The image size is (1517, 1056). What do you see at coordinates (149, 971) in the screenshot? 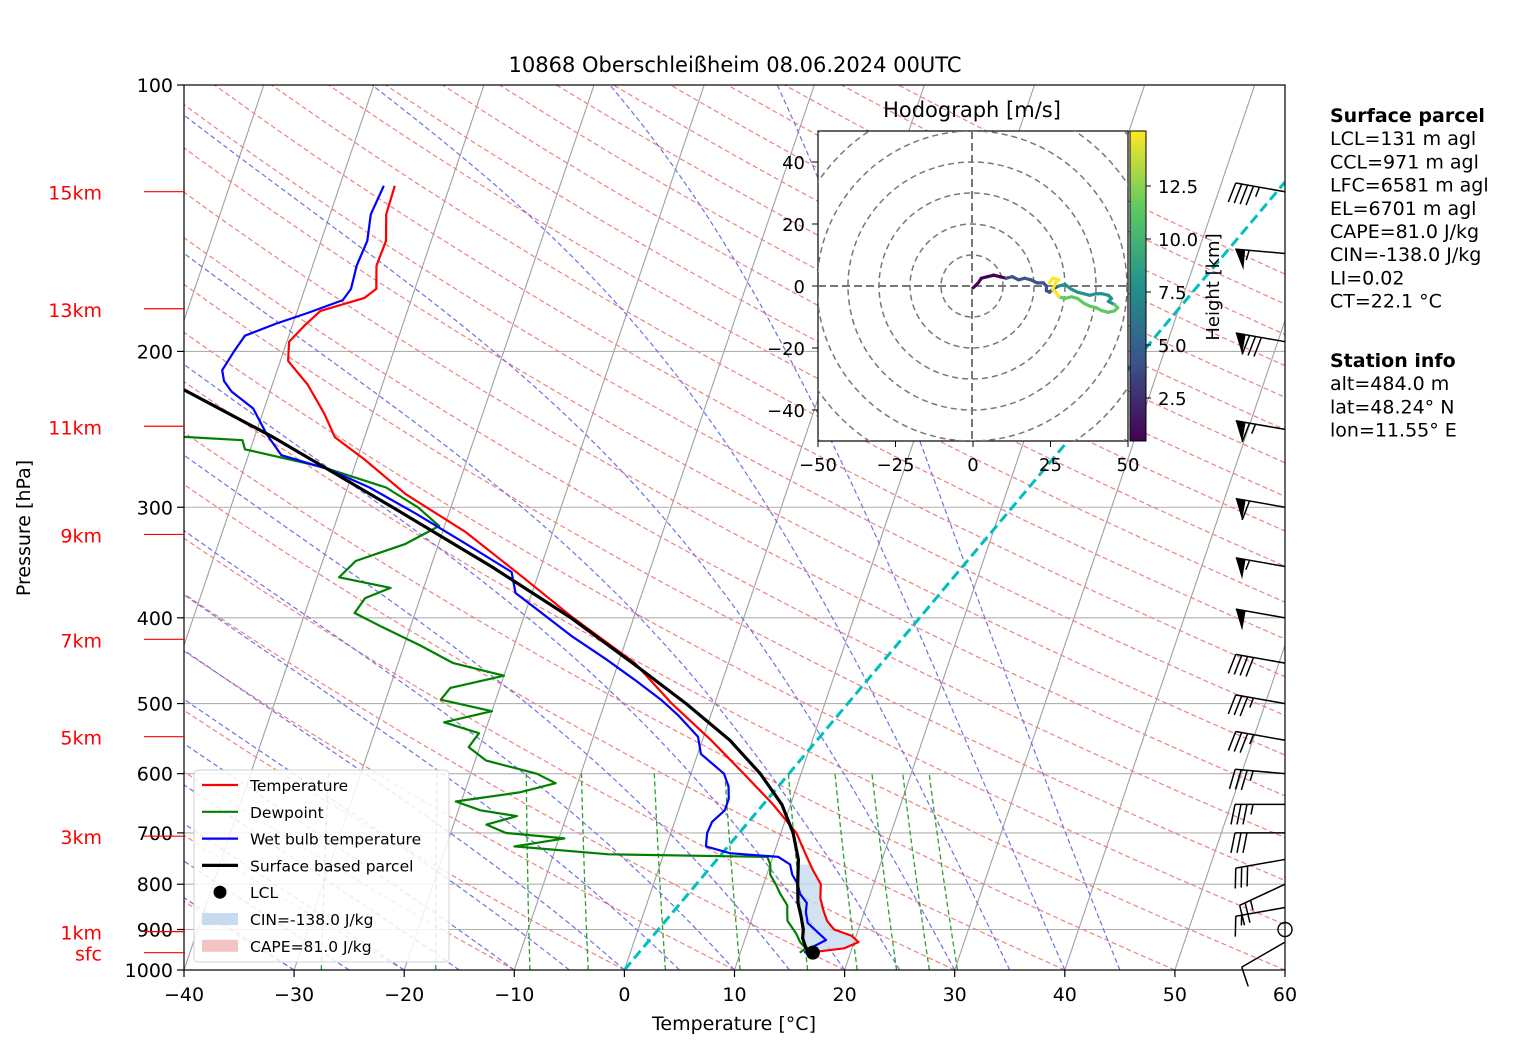
I see `y-tick-label: 1000` at bounding box center [149, 971].